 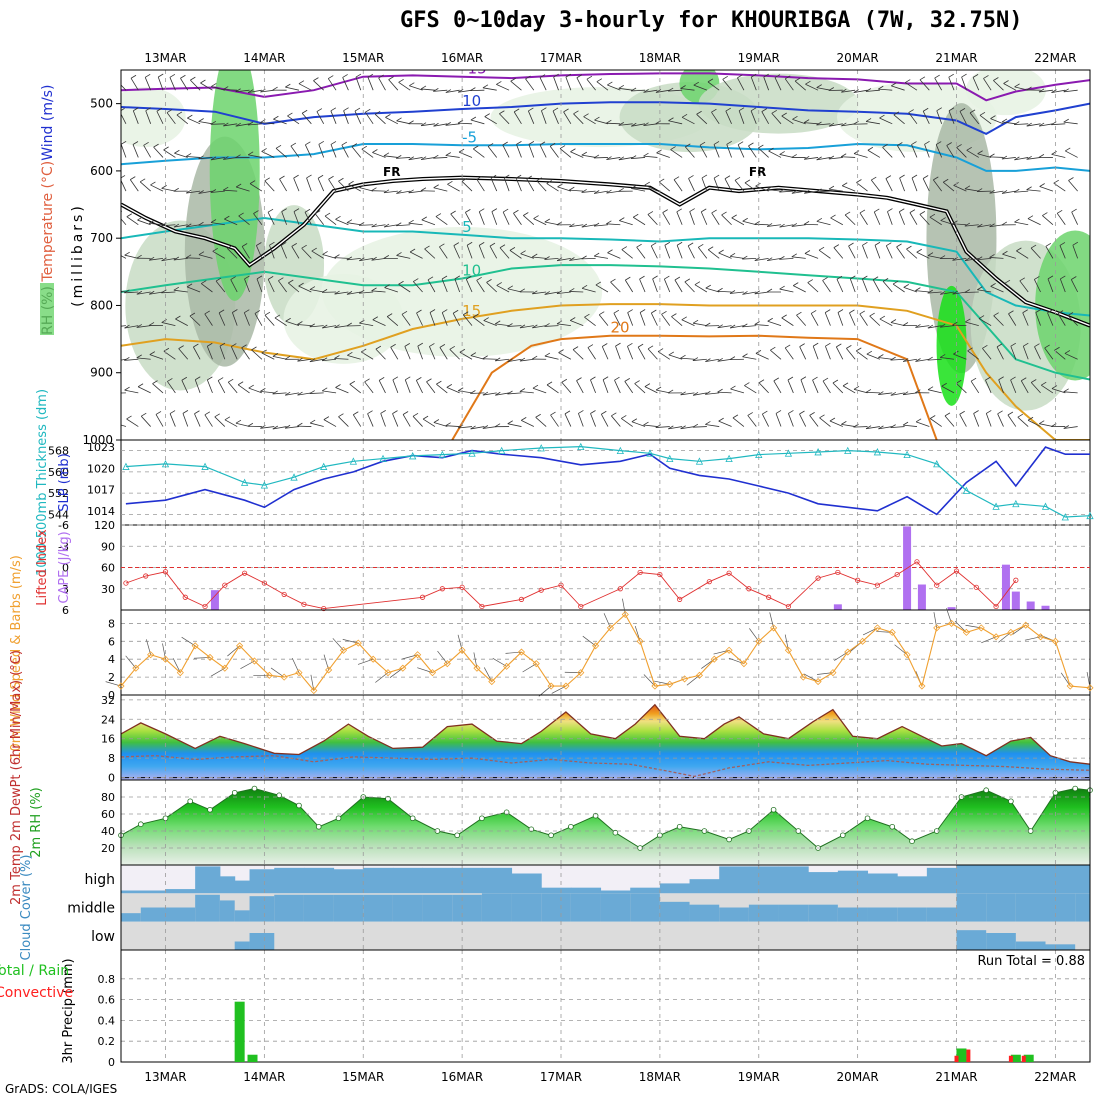 I want to click on cloud-middle-bar, so click(x=1001, y=907).